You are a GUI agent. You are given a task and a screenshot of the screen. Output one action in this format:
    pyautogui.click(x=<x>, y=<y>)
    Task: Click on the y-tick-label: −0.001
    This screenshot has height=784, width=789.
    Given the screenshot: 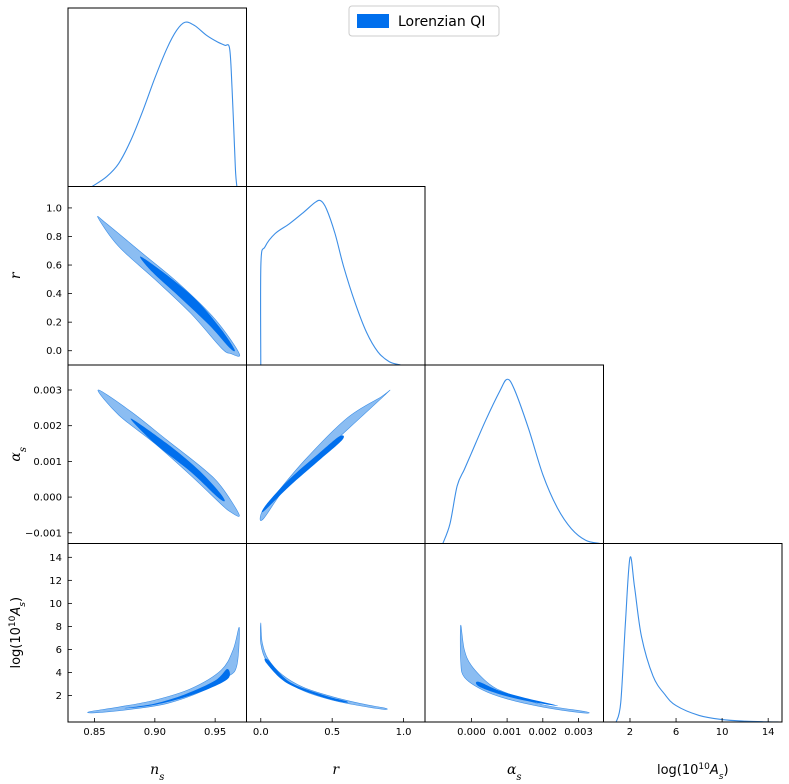 What is the action you would take?
    pyautogui.click(x=43, y=533)
    